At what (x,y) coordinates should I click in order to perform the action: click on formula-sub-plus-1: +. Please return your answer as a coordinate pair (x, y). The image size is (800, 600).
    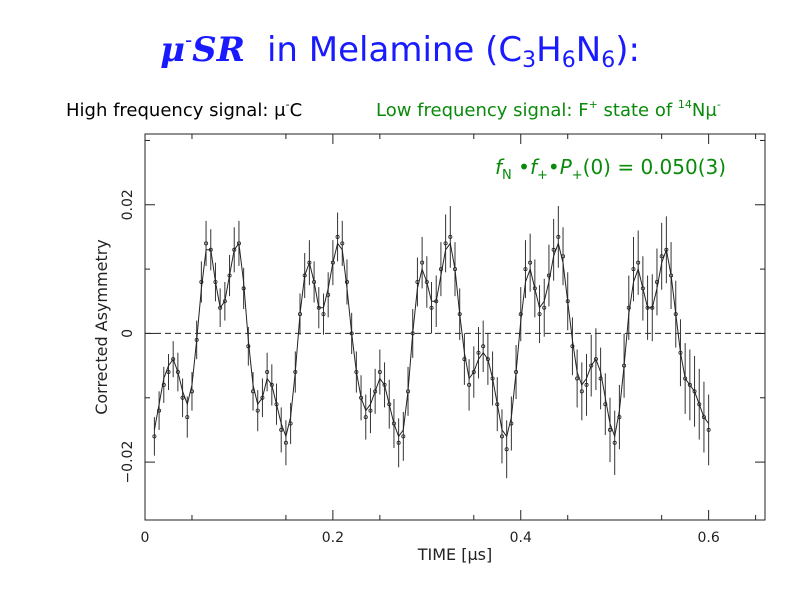
    Looking at the image, I should click on (542, 175).